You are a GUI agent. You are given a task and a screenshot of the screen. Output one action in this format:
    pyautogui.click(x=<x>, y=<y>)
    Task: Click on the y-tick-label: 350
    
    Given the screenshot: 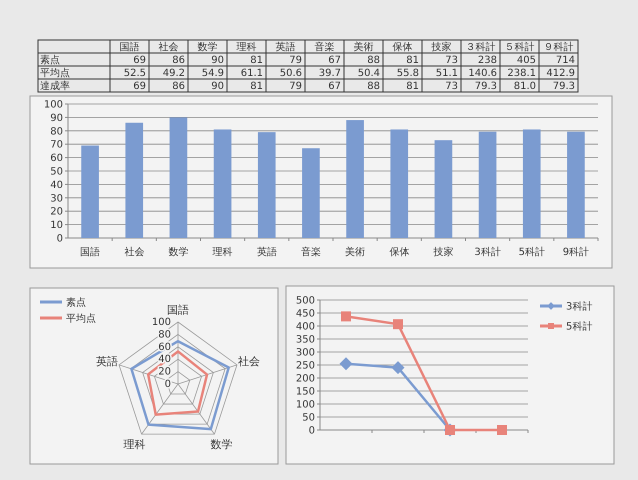 What is the action you would take?
    pyautogui.click(x=305, y=340)
    